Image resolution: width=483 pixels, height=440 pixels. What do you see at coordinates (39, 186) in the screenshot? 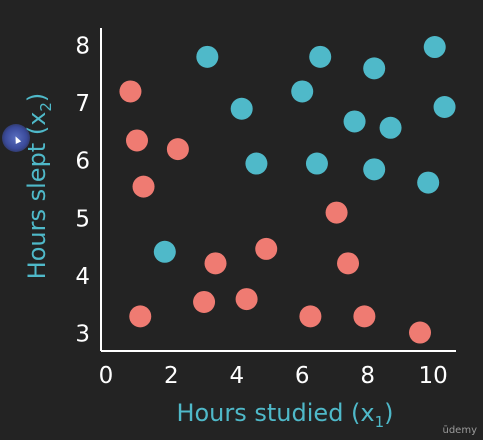
I see `y-axis-label: Hours slept (x2)` at bounding box center [39, 186].